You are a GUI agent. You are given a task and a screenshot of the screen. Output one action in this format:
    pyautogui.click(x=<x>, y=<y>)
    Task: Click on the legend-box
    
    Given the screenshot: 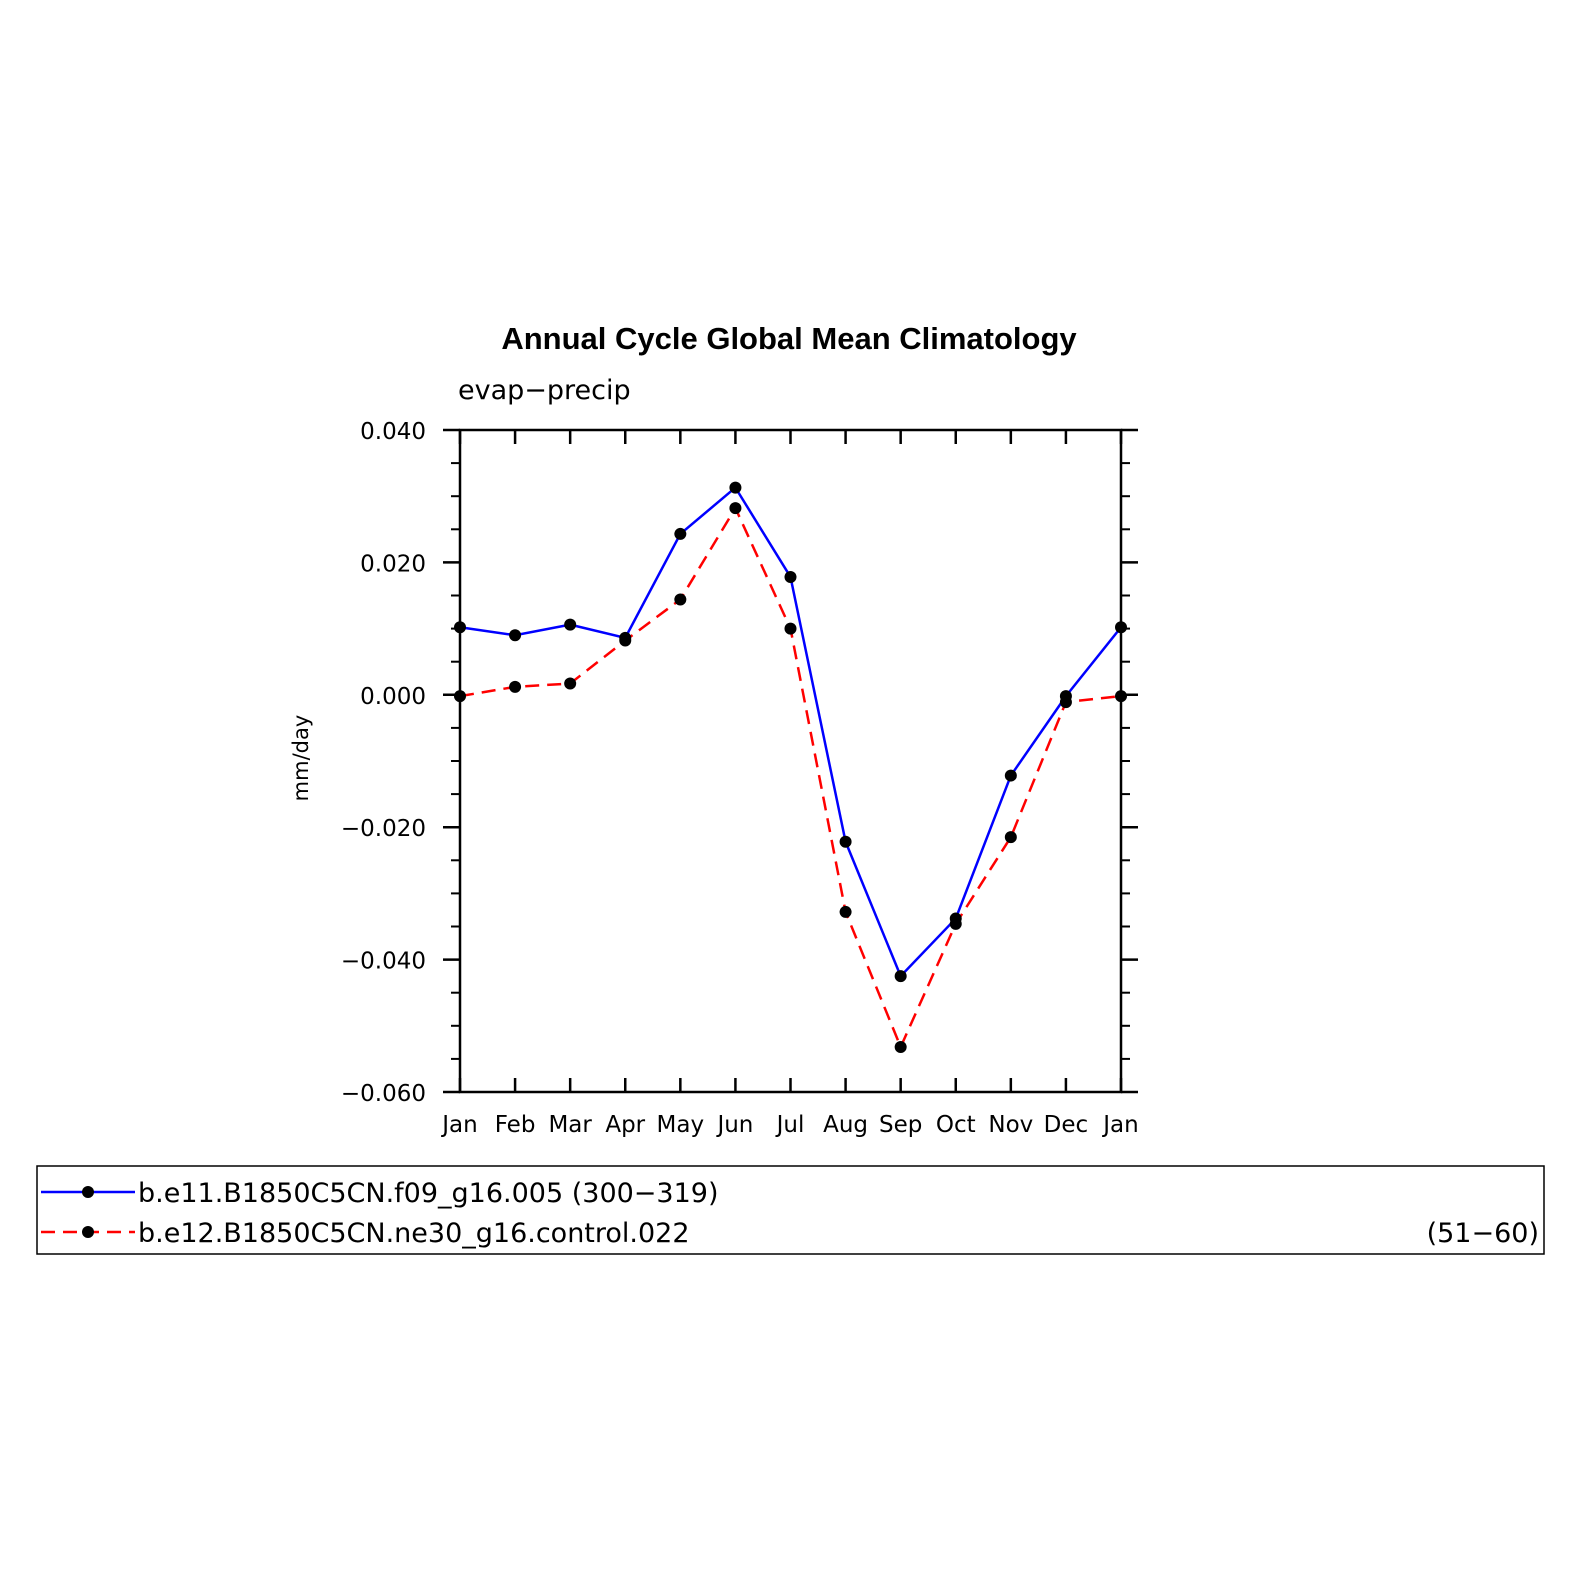 What is the action you would take?
    pyautogui.click(x=790, y=1210)
    